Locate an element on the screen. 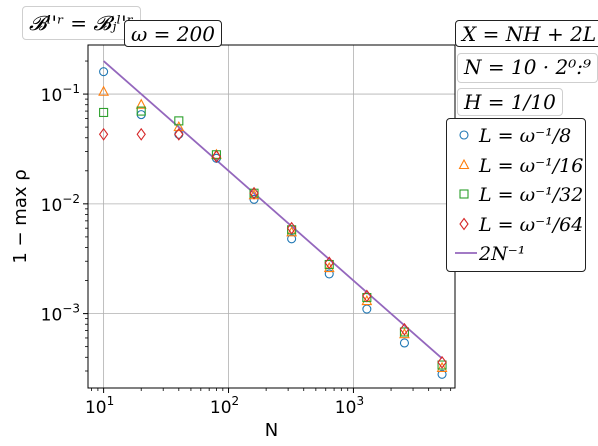 This screenshot has width=598, height=446. legend-marker-circle is located at coordinates (464, 135).